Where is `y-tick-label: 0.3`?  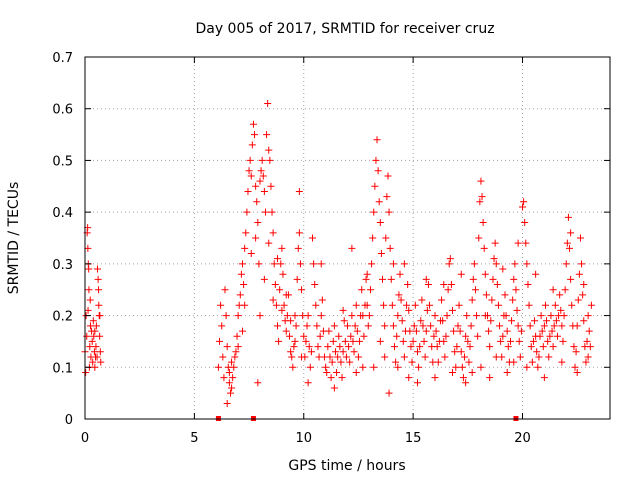 y-tick-label: 0.3 is located at coordinates (62, 265).